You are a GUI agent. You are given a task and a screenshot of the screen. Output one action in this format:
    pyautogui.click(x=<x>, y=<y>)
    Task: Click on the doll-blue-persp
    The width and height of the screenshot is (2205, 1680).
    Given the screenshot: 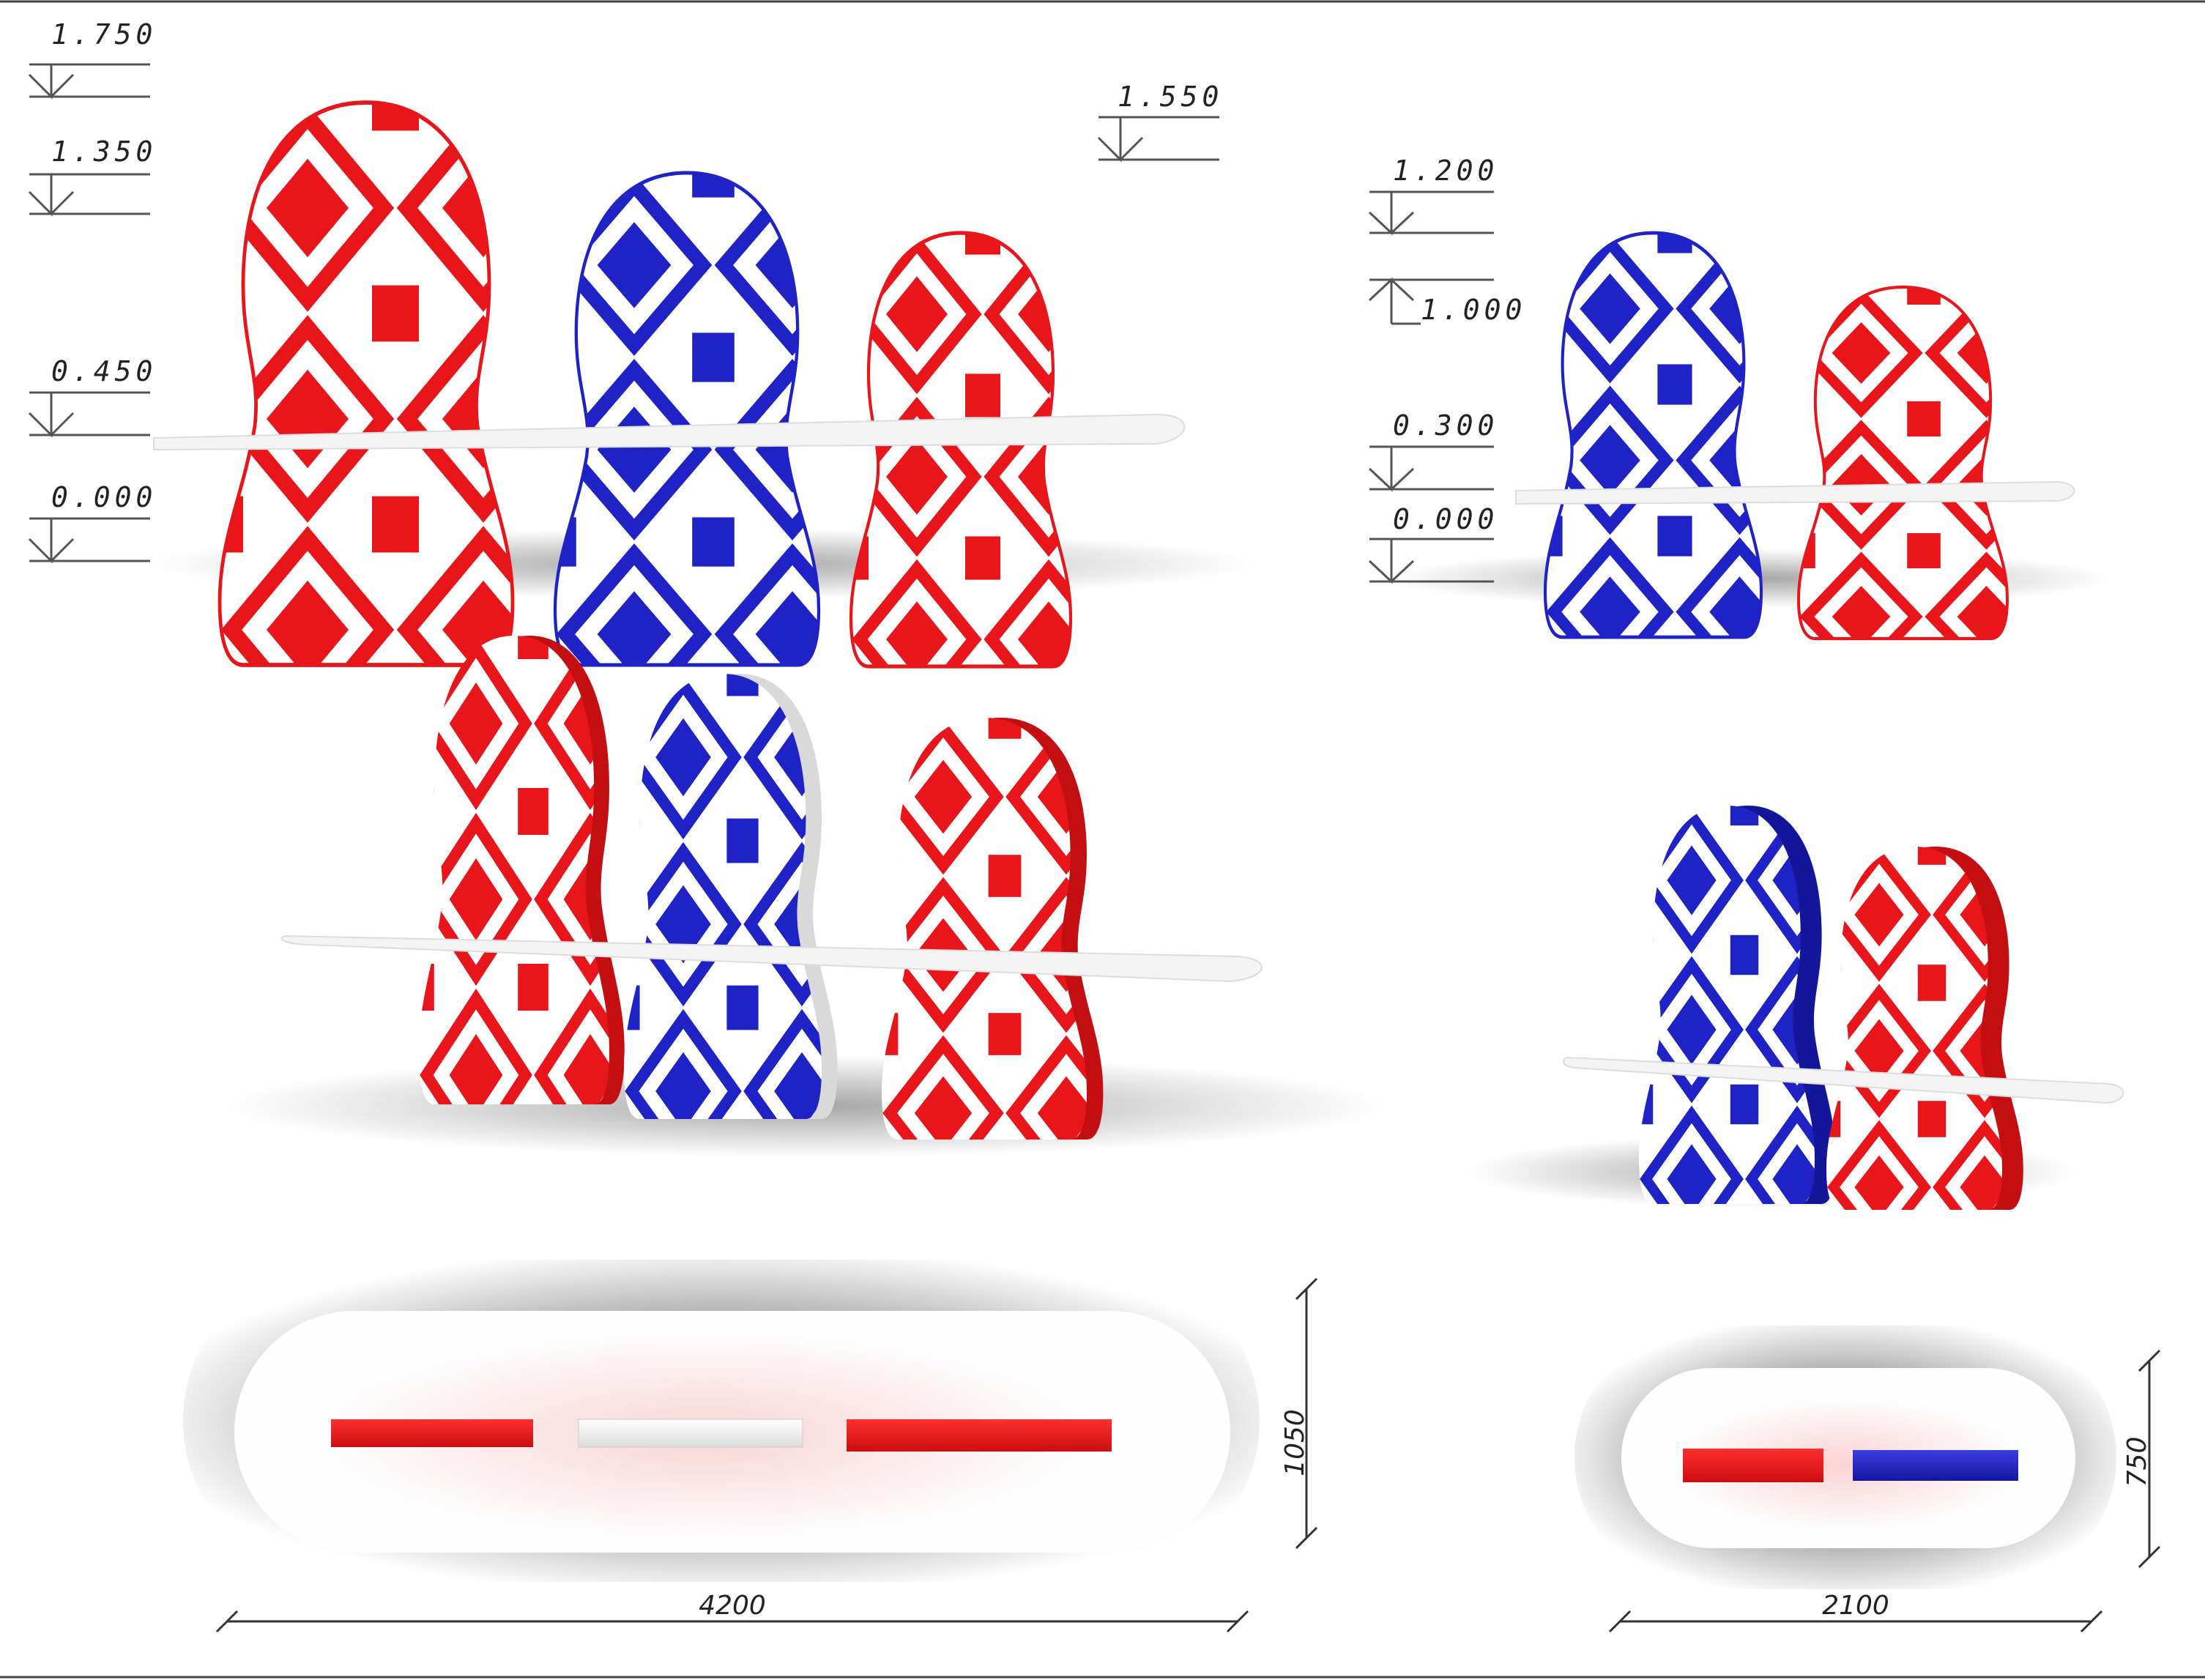 What is the action you would take?
    pyautogui.click(x=723, y=897)
    